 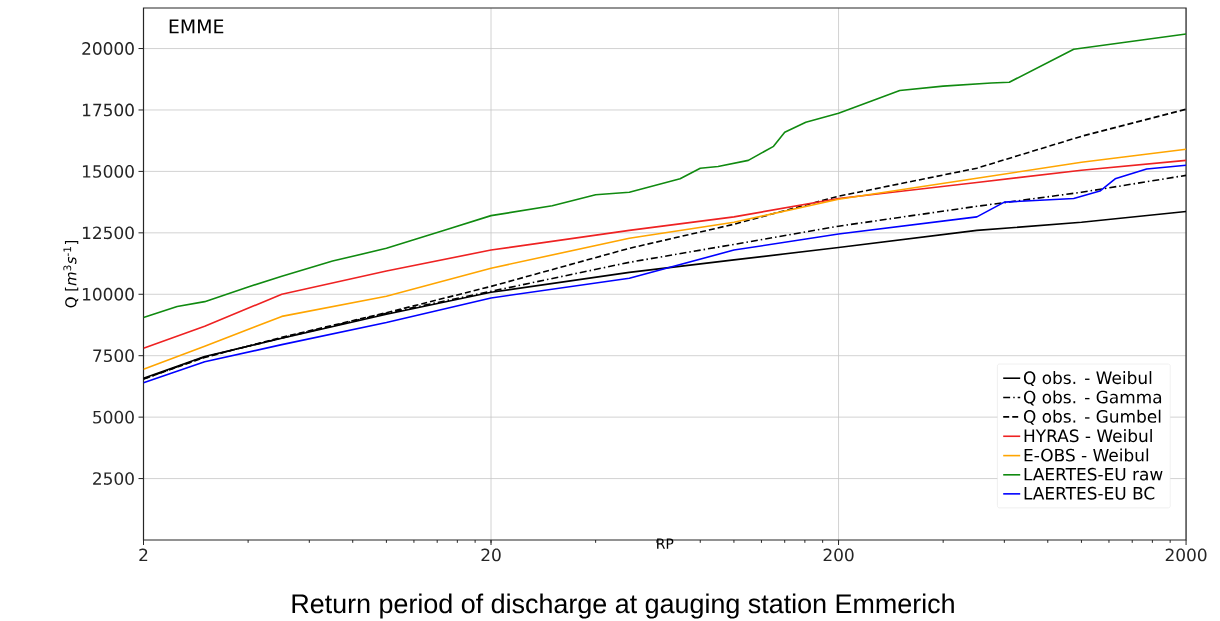 I want to click on y-tick-label: 12500, so click(x=108, y=233).